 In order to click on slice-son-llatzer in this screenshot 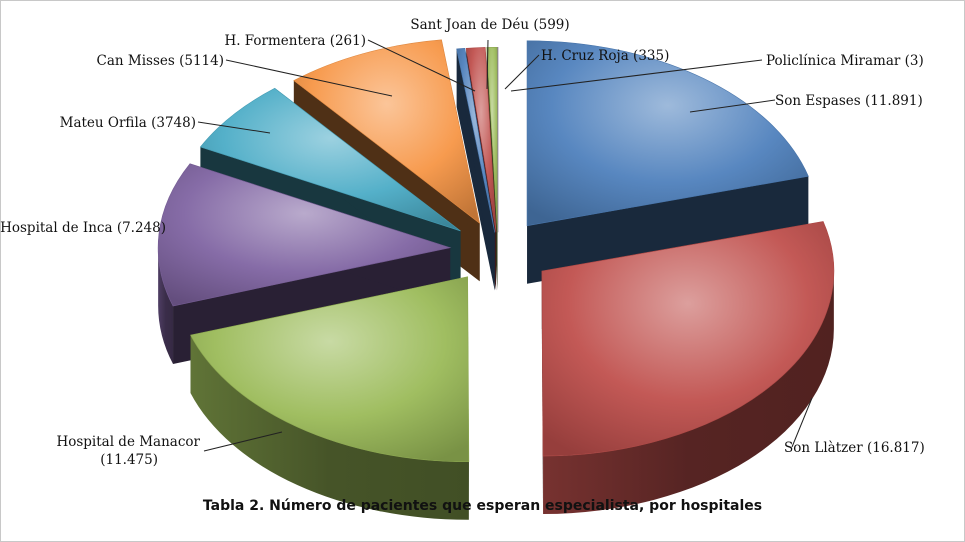, I will do `click(688, 339)`.